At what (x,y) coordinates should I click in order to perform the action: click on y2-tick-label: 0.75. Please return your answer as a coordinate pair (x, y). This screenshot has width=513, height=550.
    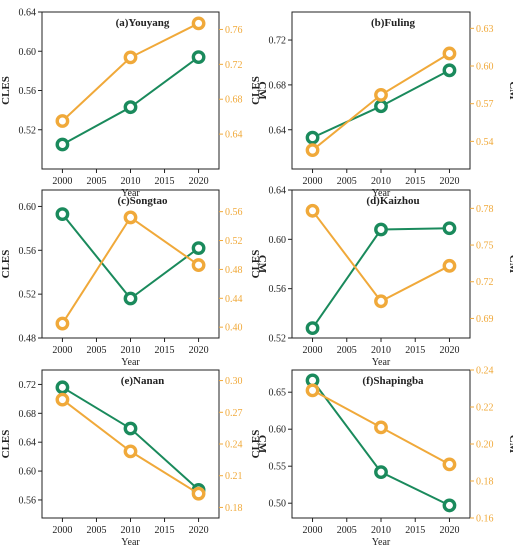
    Looking at the image, I should click on (485, 246).